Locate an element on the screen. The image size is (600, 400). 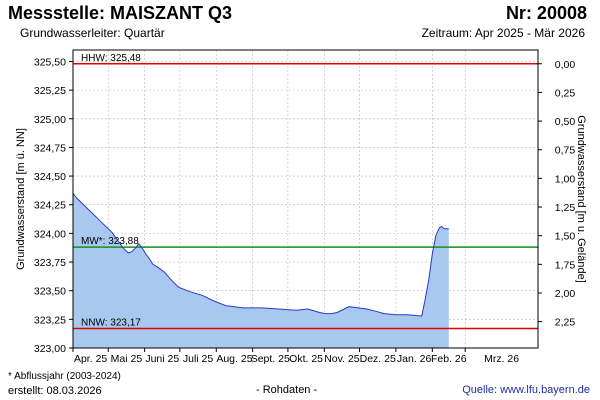
y2-tick-label: 1,50 is located at coordinates (565, 237).